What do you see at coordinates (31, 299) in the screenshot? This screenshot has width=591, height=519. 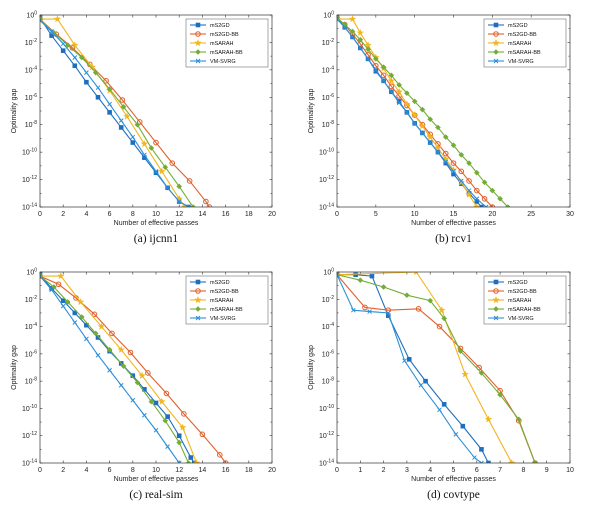 I see `y-tick-label: 10⁻²` at bounding box center [31, 299].